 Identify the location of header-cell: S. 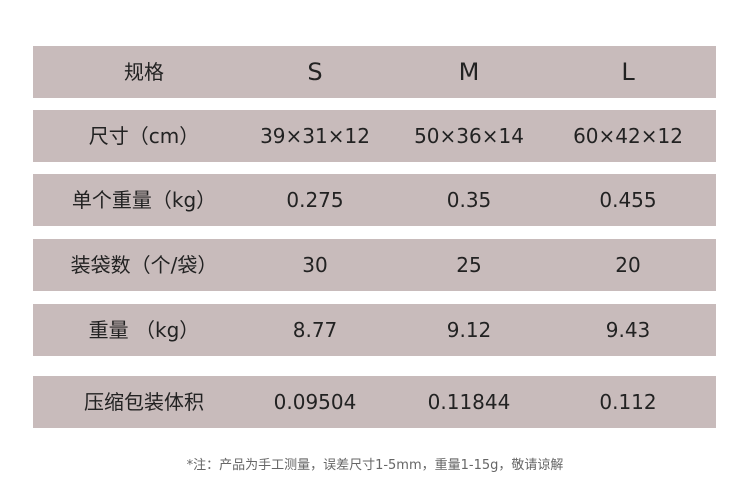
(315, 72).